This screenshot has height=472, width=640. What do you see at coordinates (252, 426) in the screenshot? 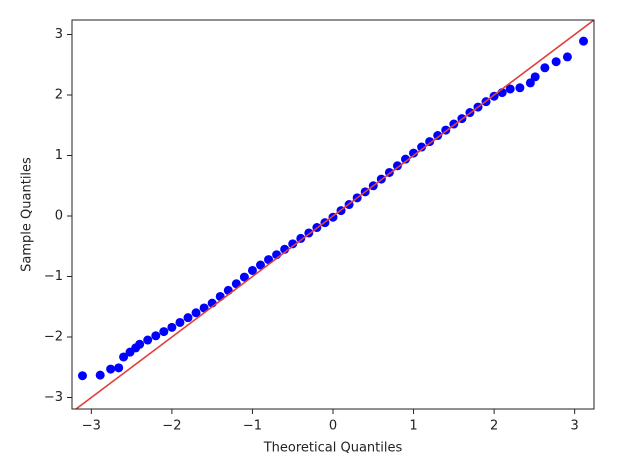
I see `x-tick-label: −1` at bounding box center [252, 426].